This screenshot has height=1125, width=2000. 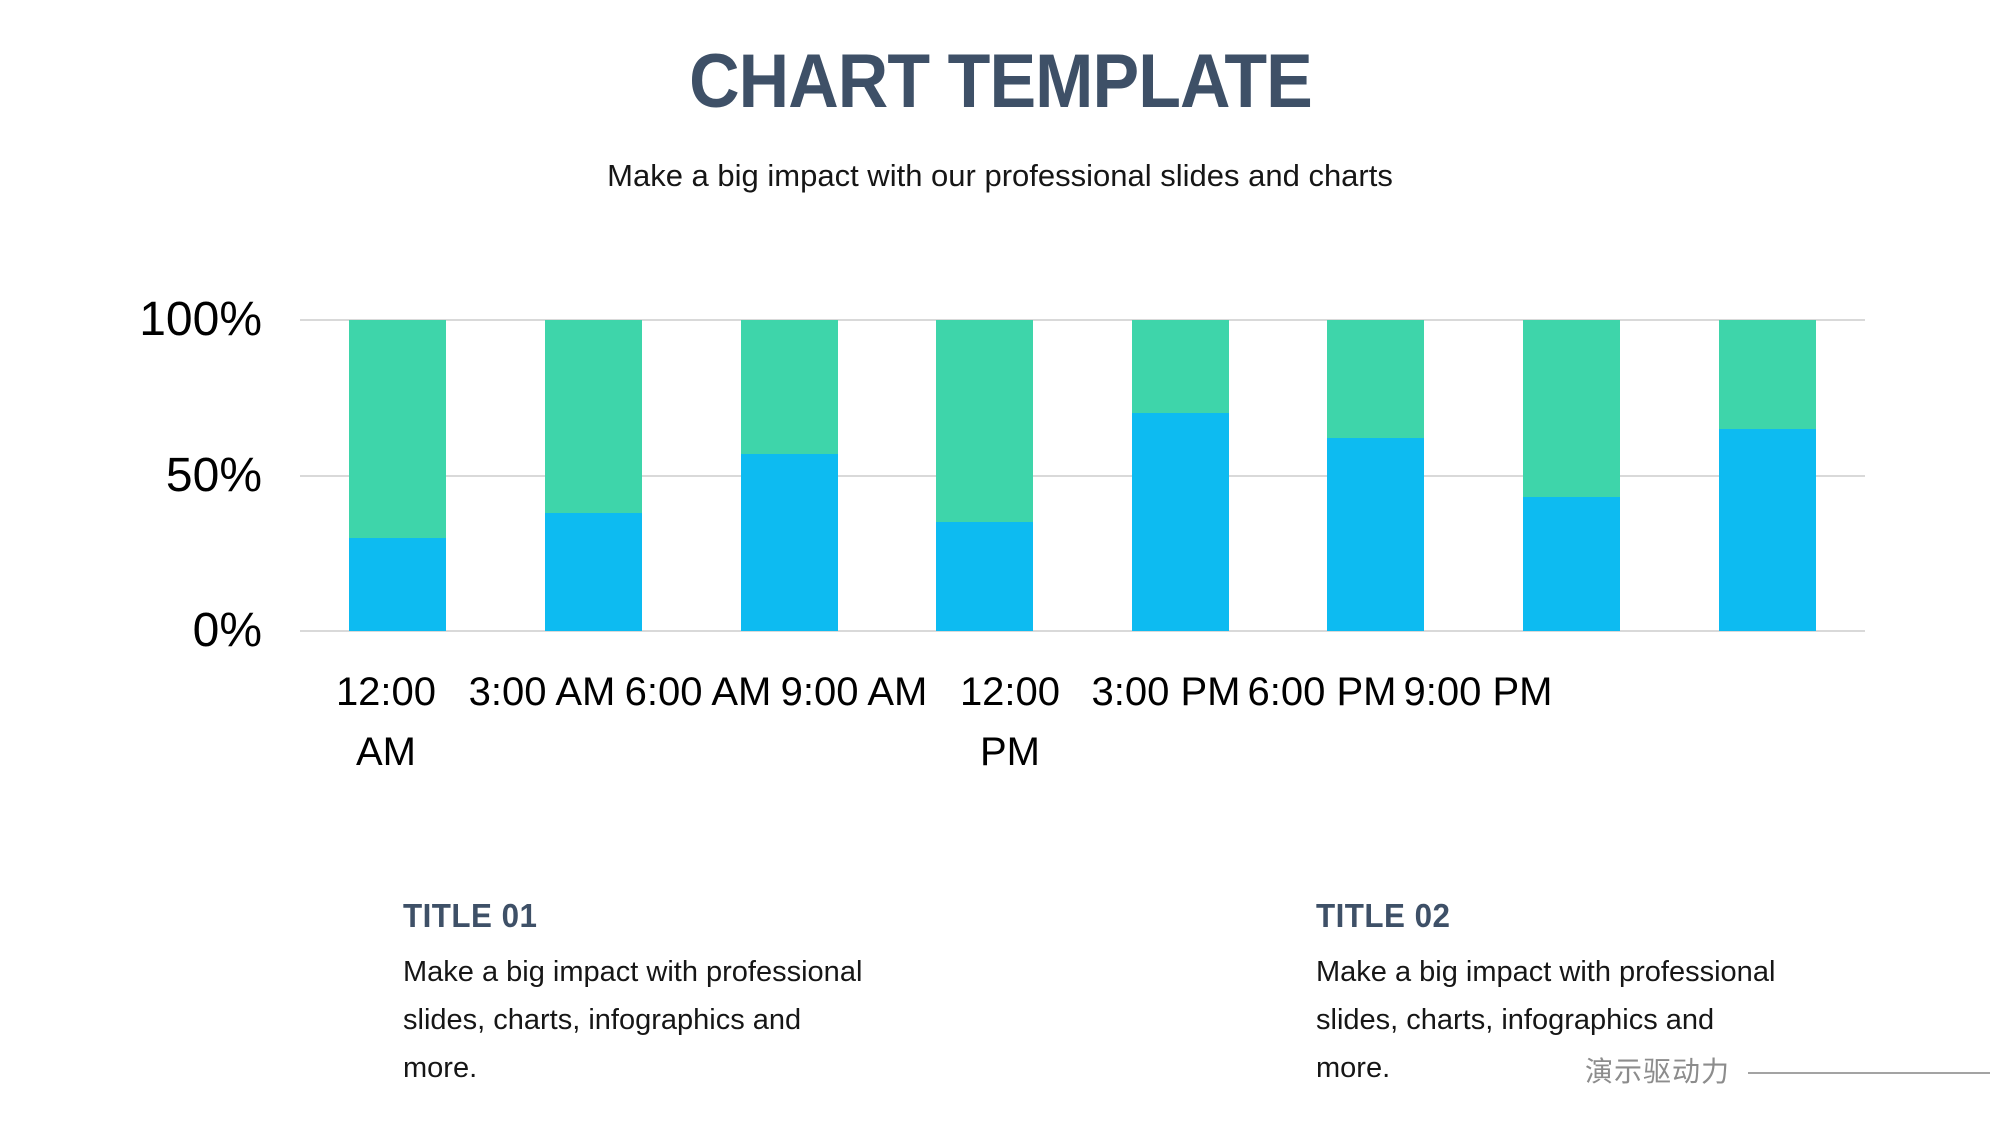 I want to click on y-axis-label: 100%, so click(x=200, y=319).